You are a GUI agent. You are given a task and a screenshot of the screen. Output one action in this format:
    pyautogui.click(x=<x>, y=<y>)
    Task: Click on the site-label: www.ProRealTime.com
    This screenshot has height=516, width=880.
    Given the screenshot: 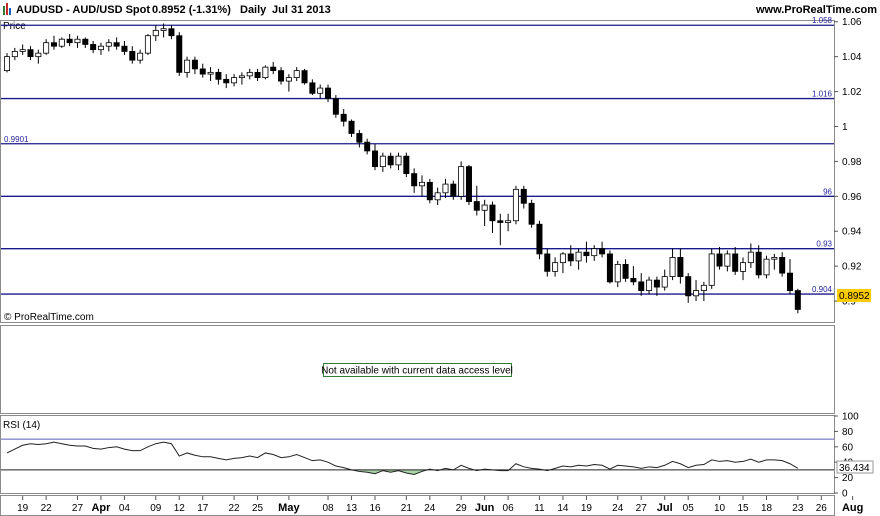 What is the action you would take?
    pyautogui.click(x=816, y=10)
    